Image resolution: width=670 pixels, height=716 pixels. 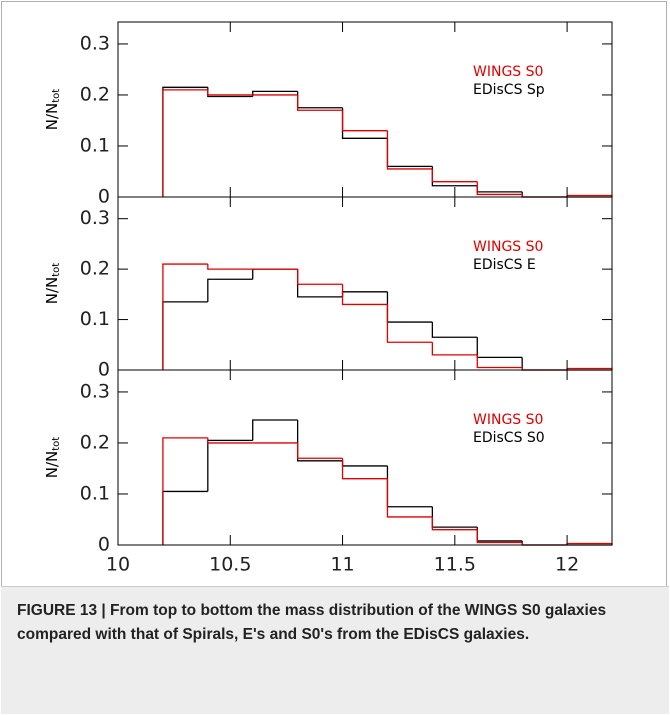 What do you see at coordinates (504, 265) in the screenshot?
I see `legend-entry: EDisCS E` at bounding box center [504, 265].